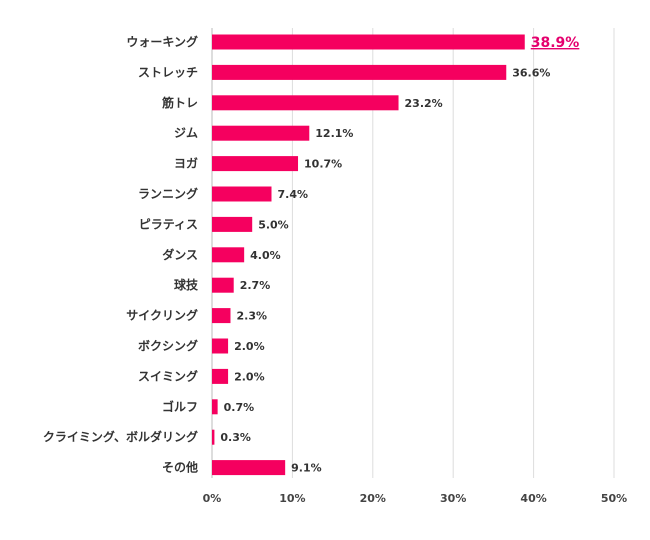 The image size is (650, 540). What do you see at coordinates (255, 285) in the screenshot?
I see `value-label: 2.7%` at bounding box center [255, 285].